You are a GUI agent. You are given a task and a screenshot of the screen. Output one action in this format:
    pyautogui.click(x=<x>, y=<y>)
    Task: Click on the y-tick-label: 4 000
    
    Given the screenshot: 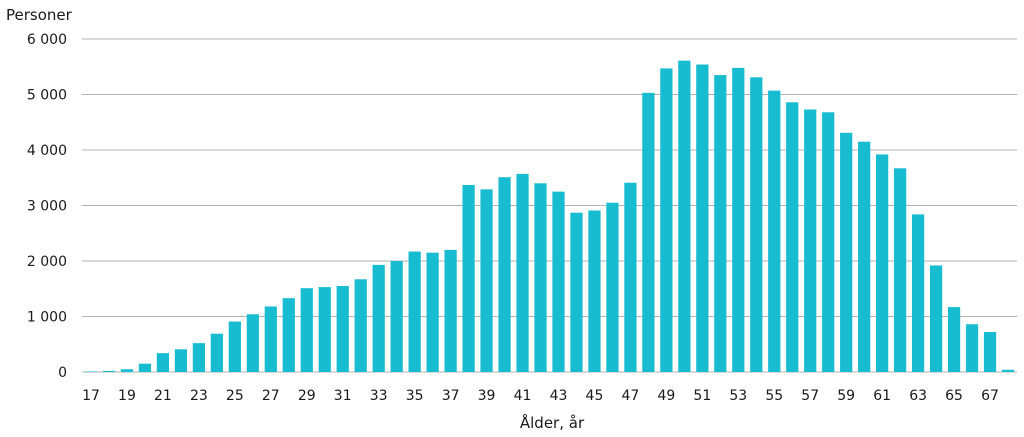 What is the action you would take?
    pyautogui.click(x=47, y=151)
    